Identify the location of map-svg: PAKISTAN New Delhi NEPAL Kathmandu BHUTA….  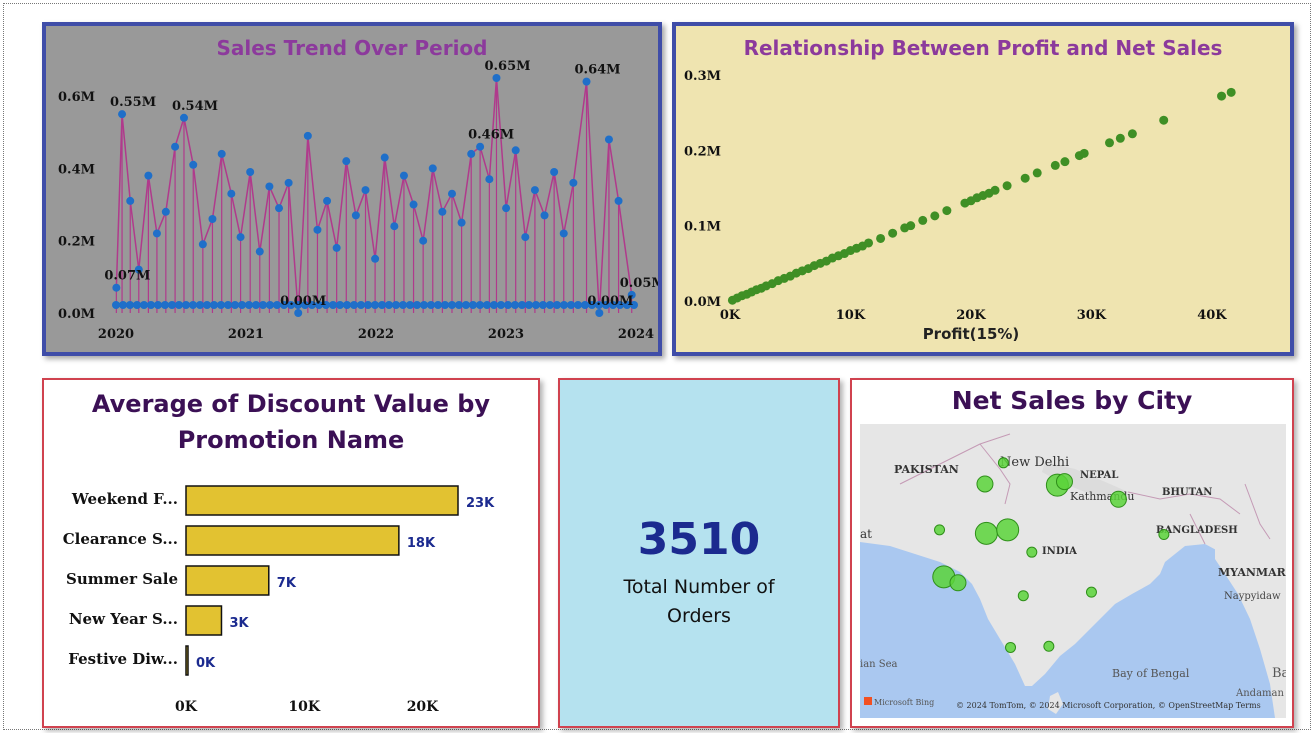
(1073, 571).